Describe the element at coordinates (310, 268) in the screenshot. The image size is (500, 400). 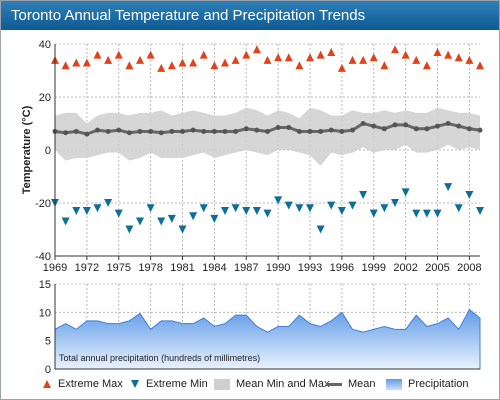
I see `x-tick-label: 1993` at that location.